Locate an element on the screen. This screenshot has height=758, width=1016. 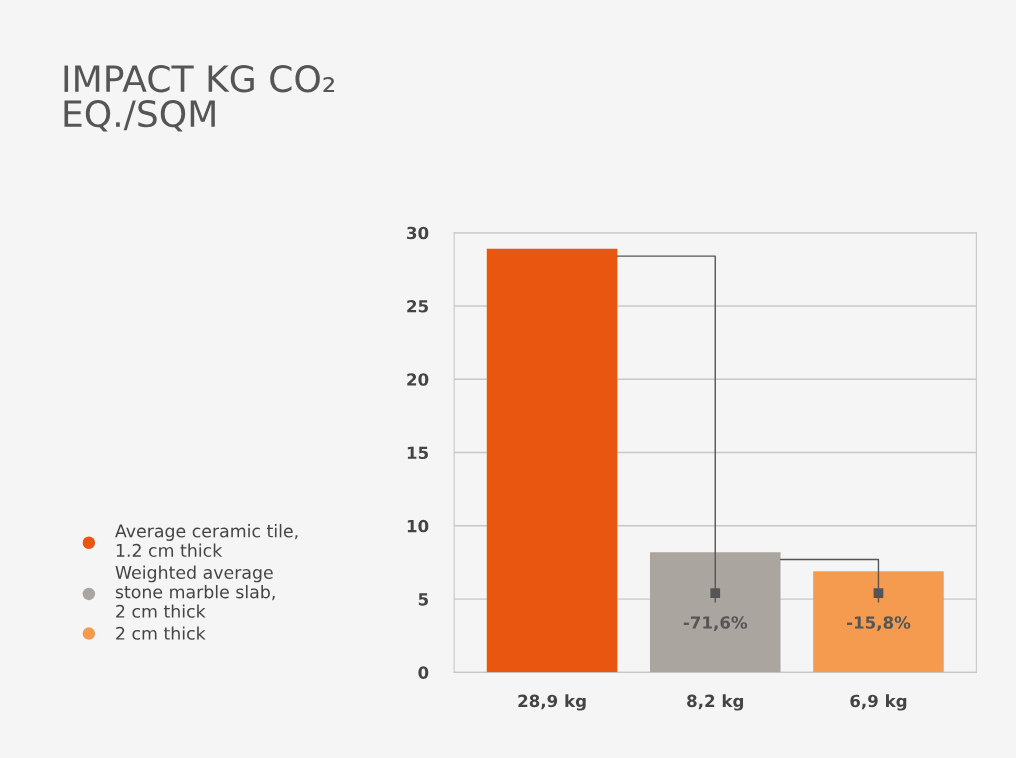
data-label: 6,9 kg is located at coordinates (878, 702).